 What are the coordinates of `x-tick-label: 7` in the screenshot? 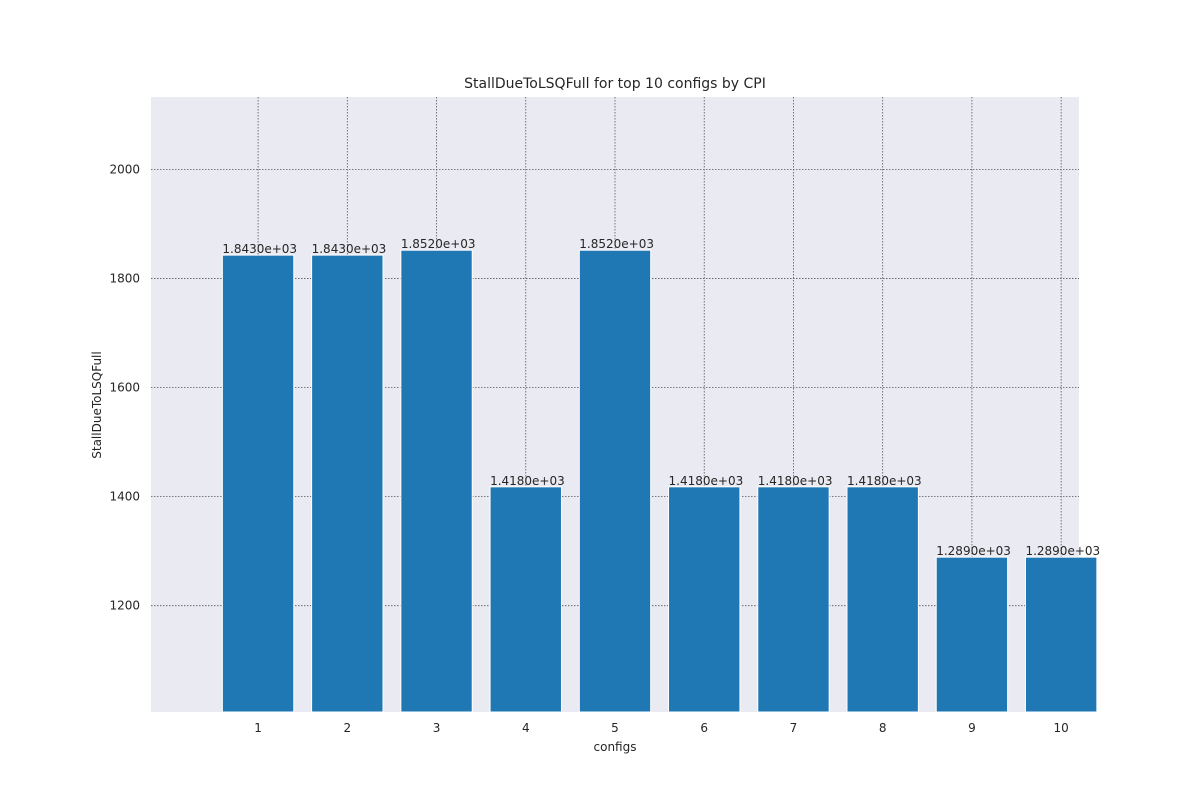 It's located at (794, 728).